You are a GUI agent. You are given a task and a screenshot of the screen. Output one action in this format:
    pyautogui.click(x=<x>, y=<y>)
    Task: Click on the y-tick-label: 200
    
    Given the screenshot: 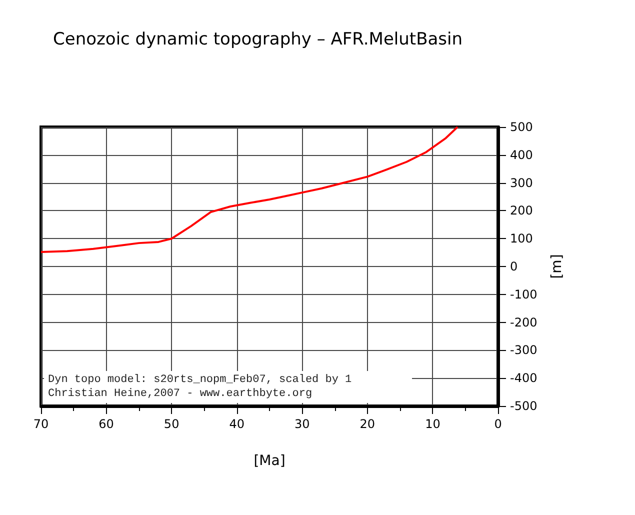 What is the action you would take?
    pyautogui.click(x=521, y=211)
    